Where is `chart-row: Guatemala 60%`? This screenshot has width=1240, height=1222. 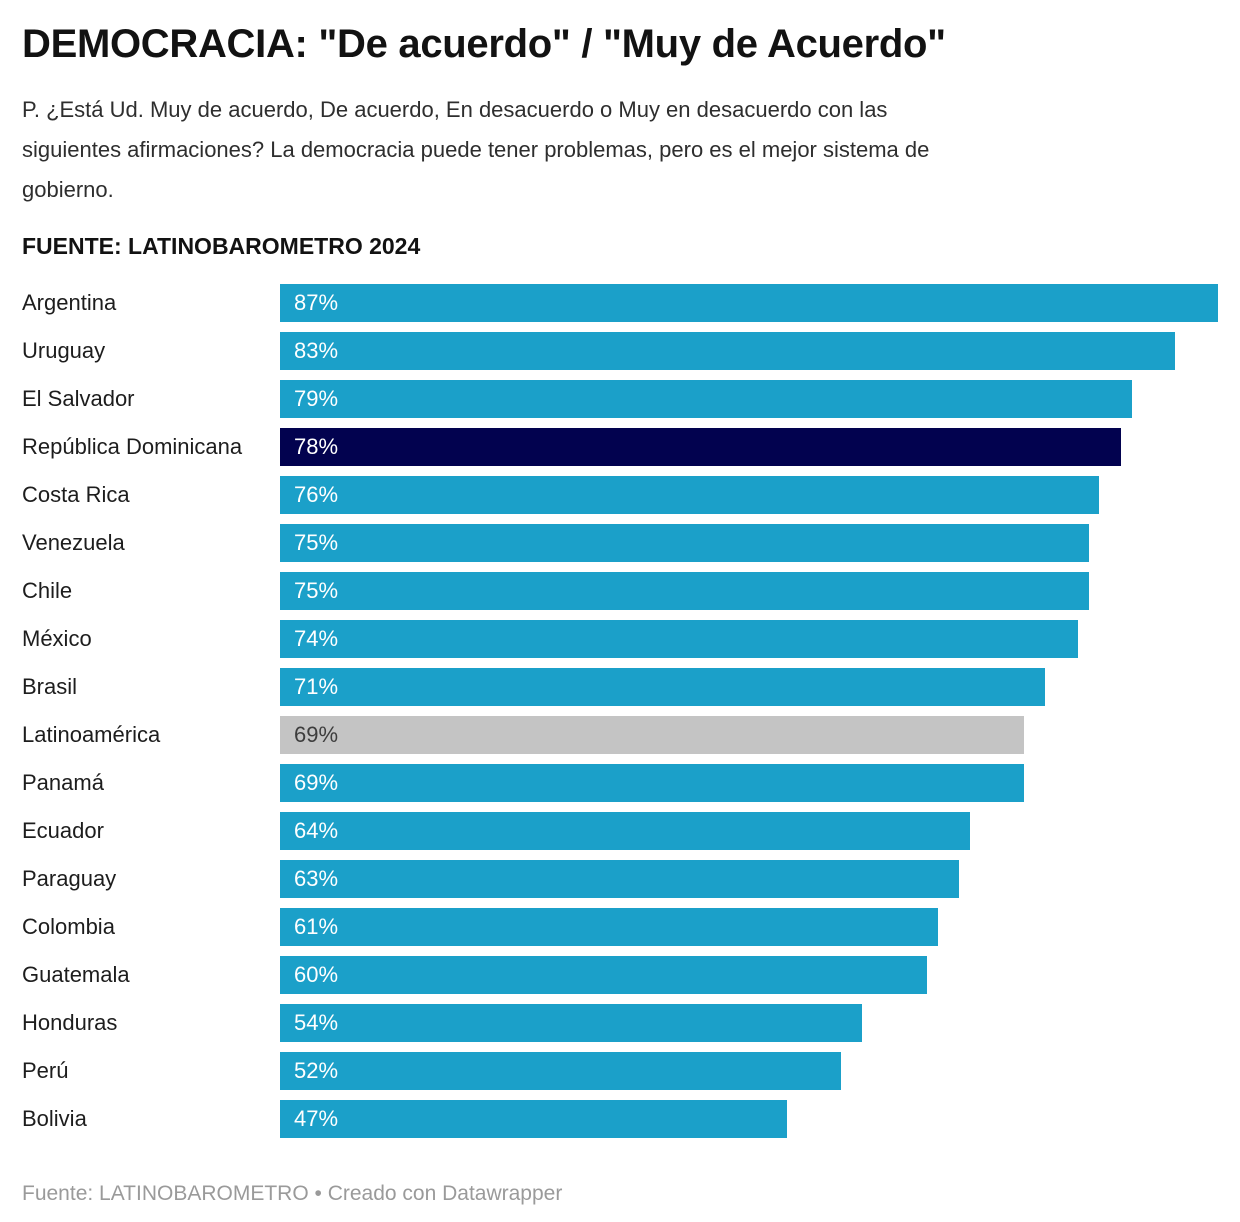
chart-row: Guatemala 60% is located at coordinates (620, 975).